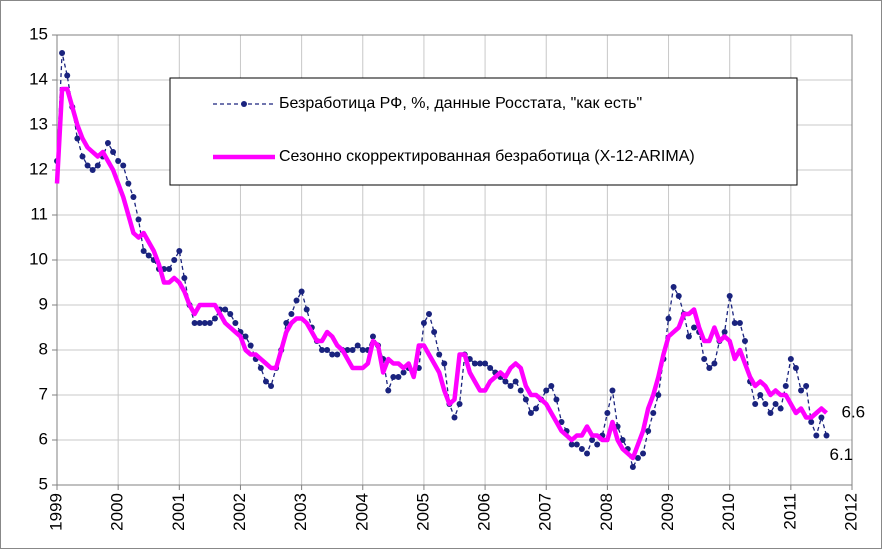 The height and width of the screenshot is (549, 882). What do you see at coordinates (55, 512) in the screenshot?
I see `x-tick-label: 1999` at bounding box center [55, 512].